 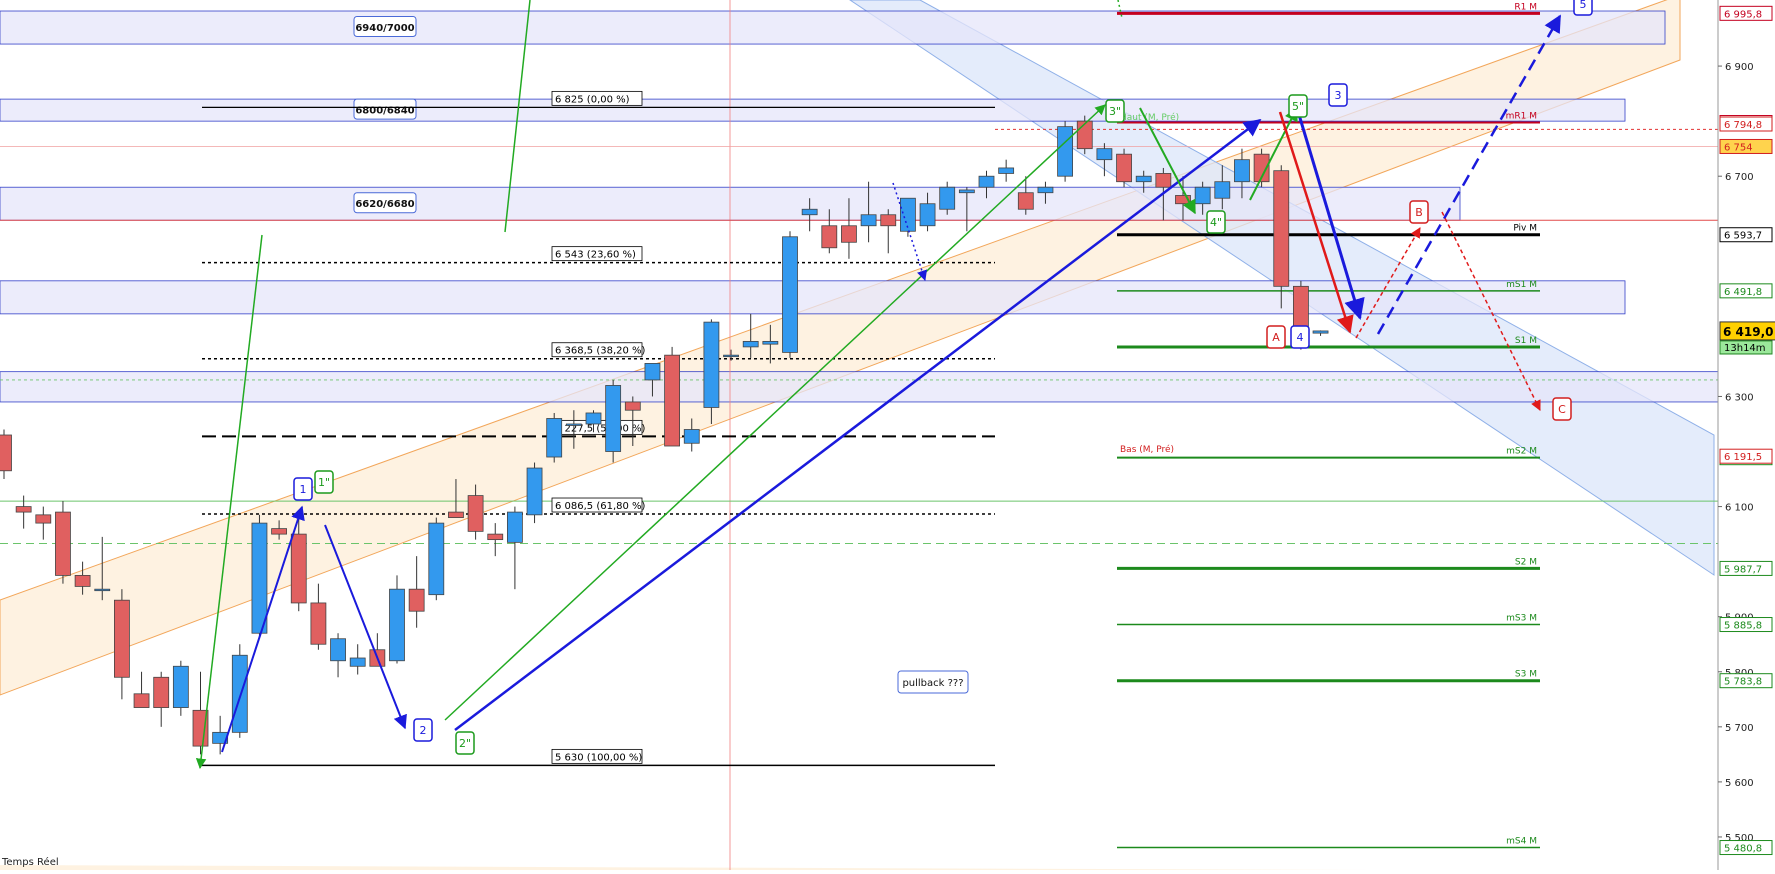 I want to click on wave-label: 2, so click(x=423, y=730).